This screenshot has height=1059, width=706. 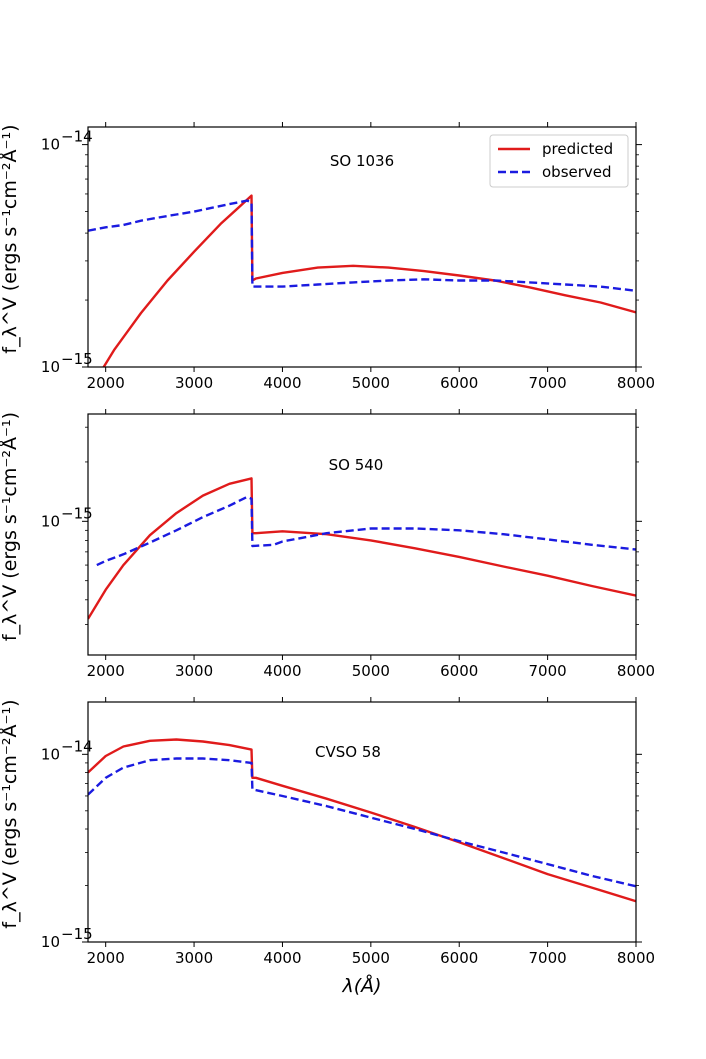 I want to click on panel-title: CVSO 58, so click(x=348, y=752).